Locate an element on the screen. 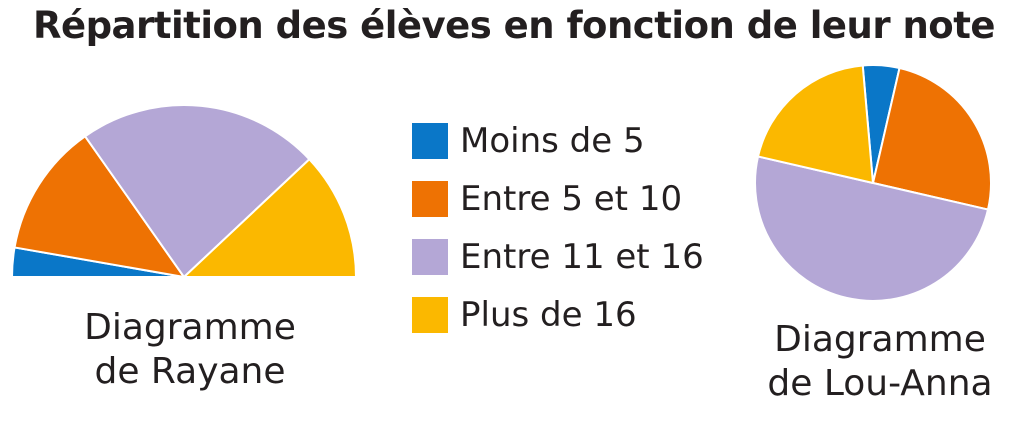 The height and width of the screenshot is (426, 1028). legend-item-entre-11-et-16: Entre 11 et 16 is located at coordinates (558, 257).